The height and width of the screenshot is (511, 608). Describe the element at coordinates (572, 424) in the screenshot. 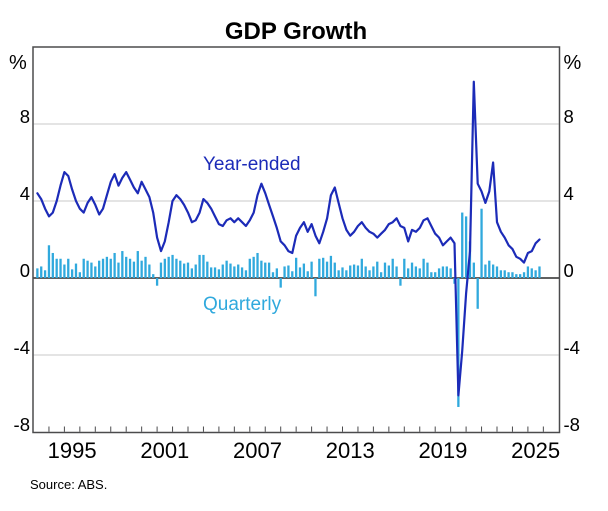

I see `y-tick-label-right: -8` at that location.